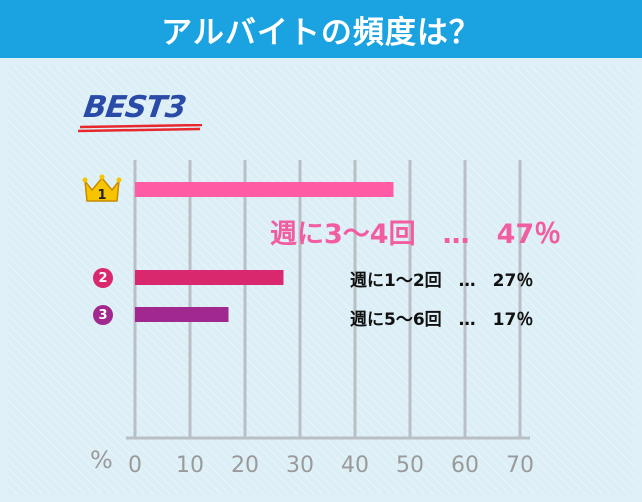 This screenshot has width=642, height=502. I want to click on rank-1-number: 1, so click(101, 195).